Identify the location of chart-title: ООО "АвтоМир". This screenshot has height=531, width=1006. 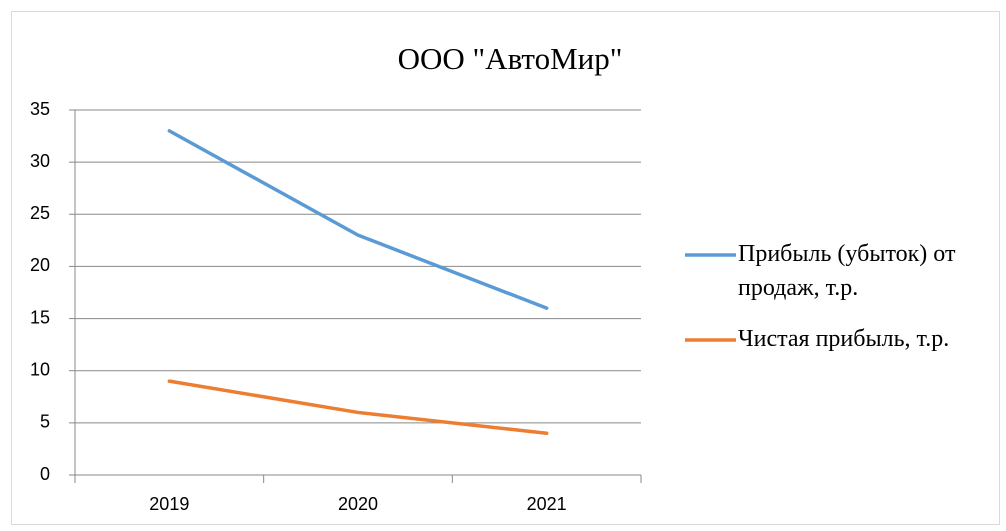
(510, 58).